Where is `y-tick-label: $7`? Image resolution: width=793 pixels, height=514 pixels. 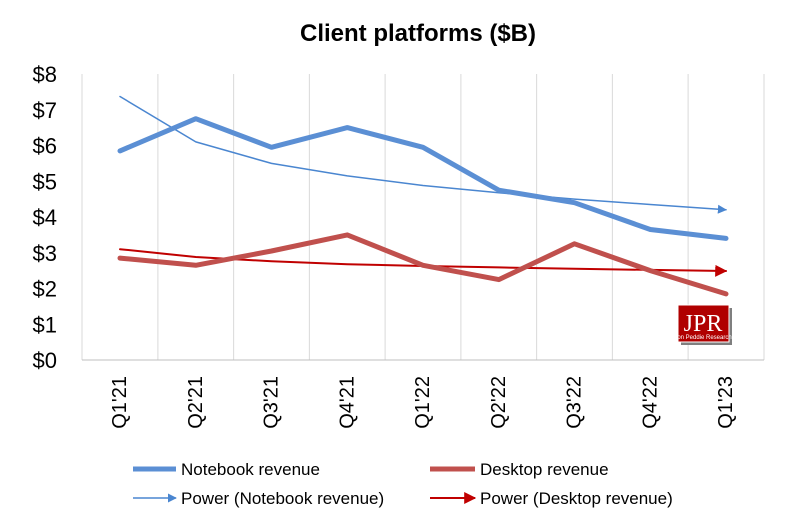
y-tick-label: $7 is located at coordinates (45, 110).